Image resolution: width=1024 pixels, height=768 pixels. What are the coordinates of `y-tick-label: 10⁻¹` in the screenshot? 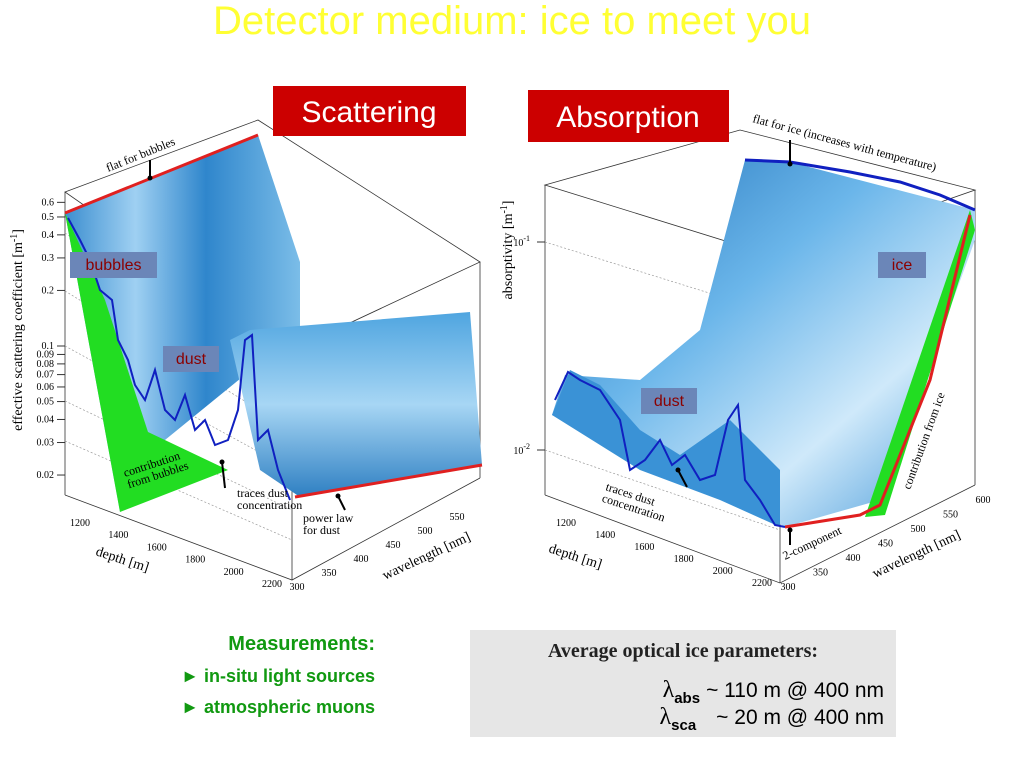 It's located at (521, 241).